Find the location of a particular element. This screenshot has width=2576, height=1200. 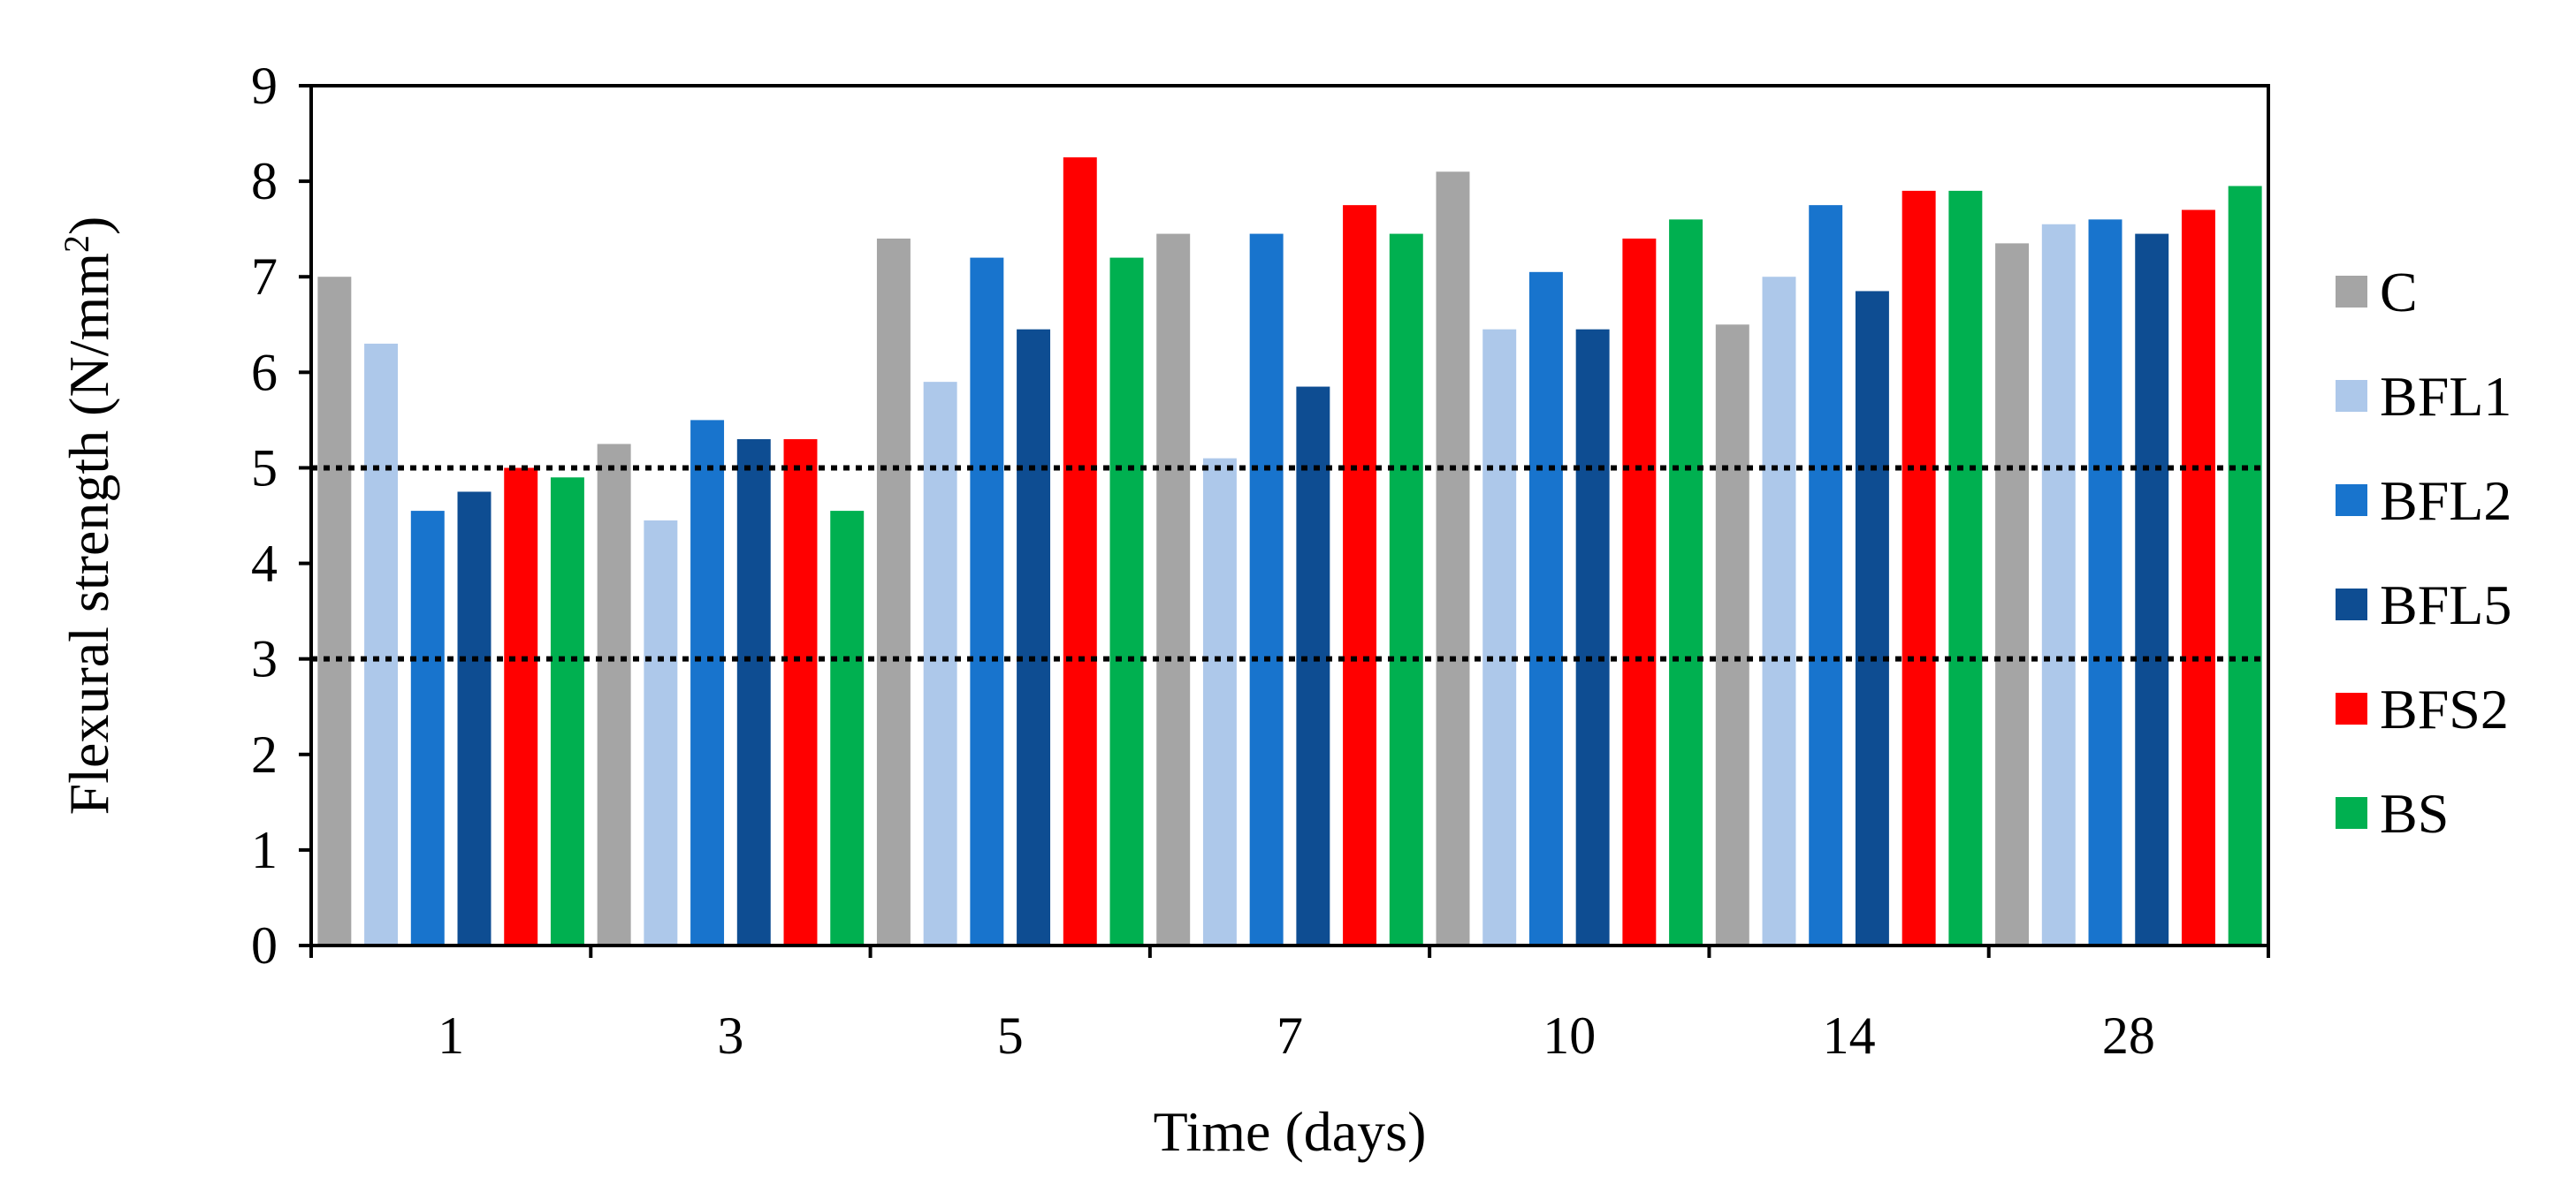

legend: C BFL1 BFL2 BFL5 BFS2 BS is located at coordinates (2423, 553).